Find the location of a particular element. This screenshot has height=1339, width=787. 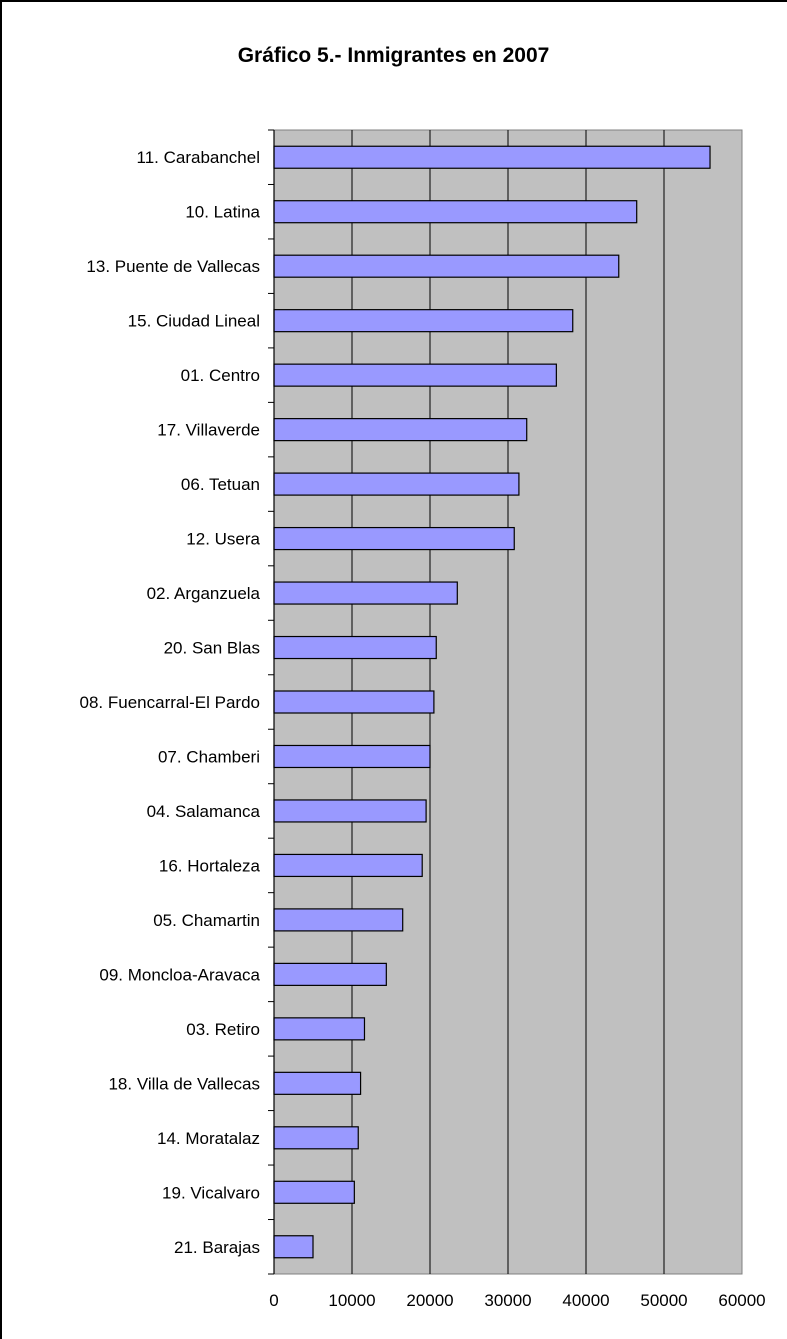

chart-title: Gráfico 5.- Inmigrantes en 2007 is located at coordinates (393, 55).